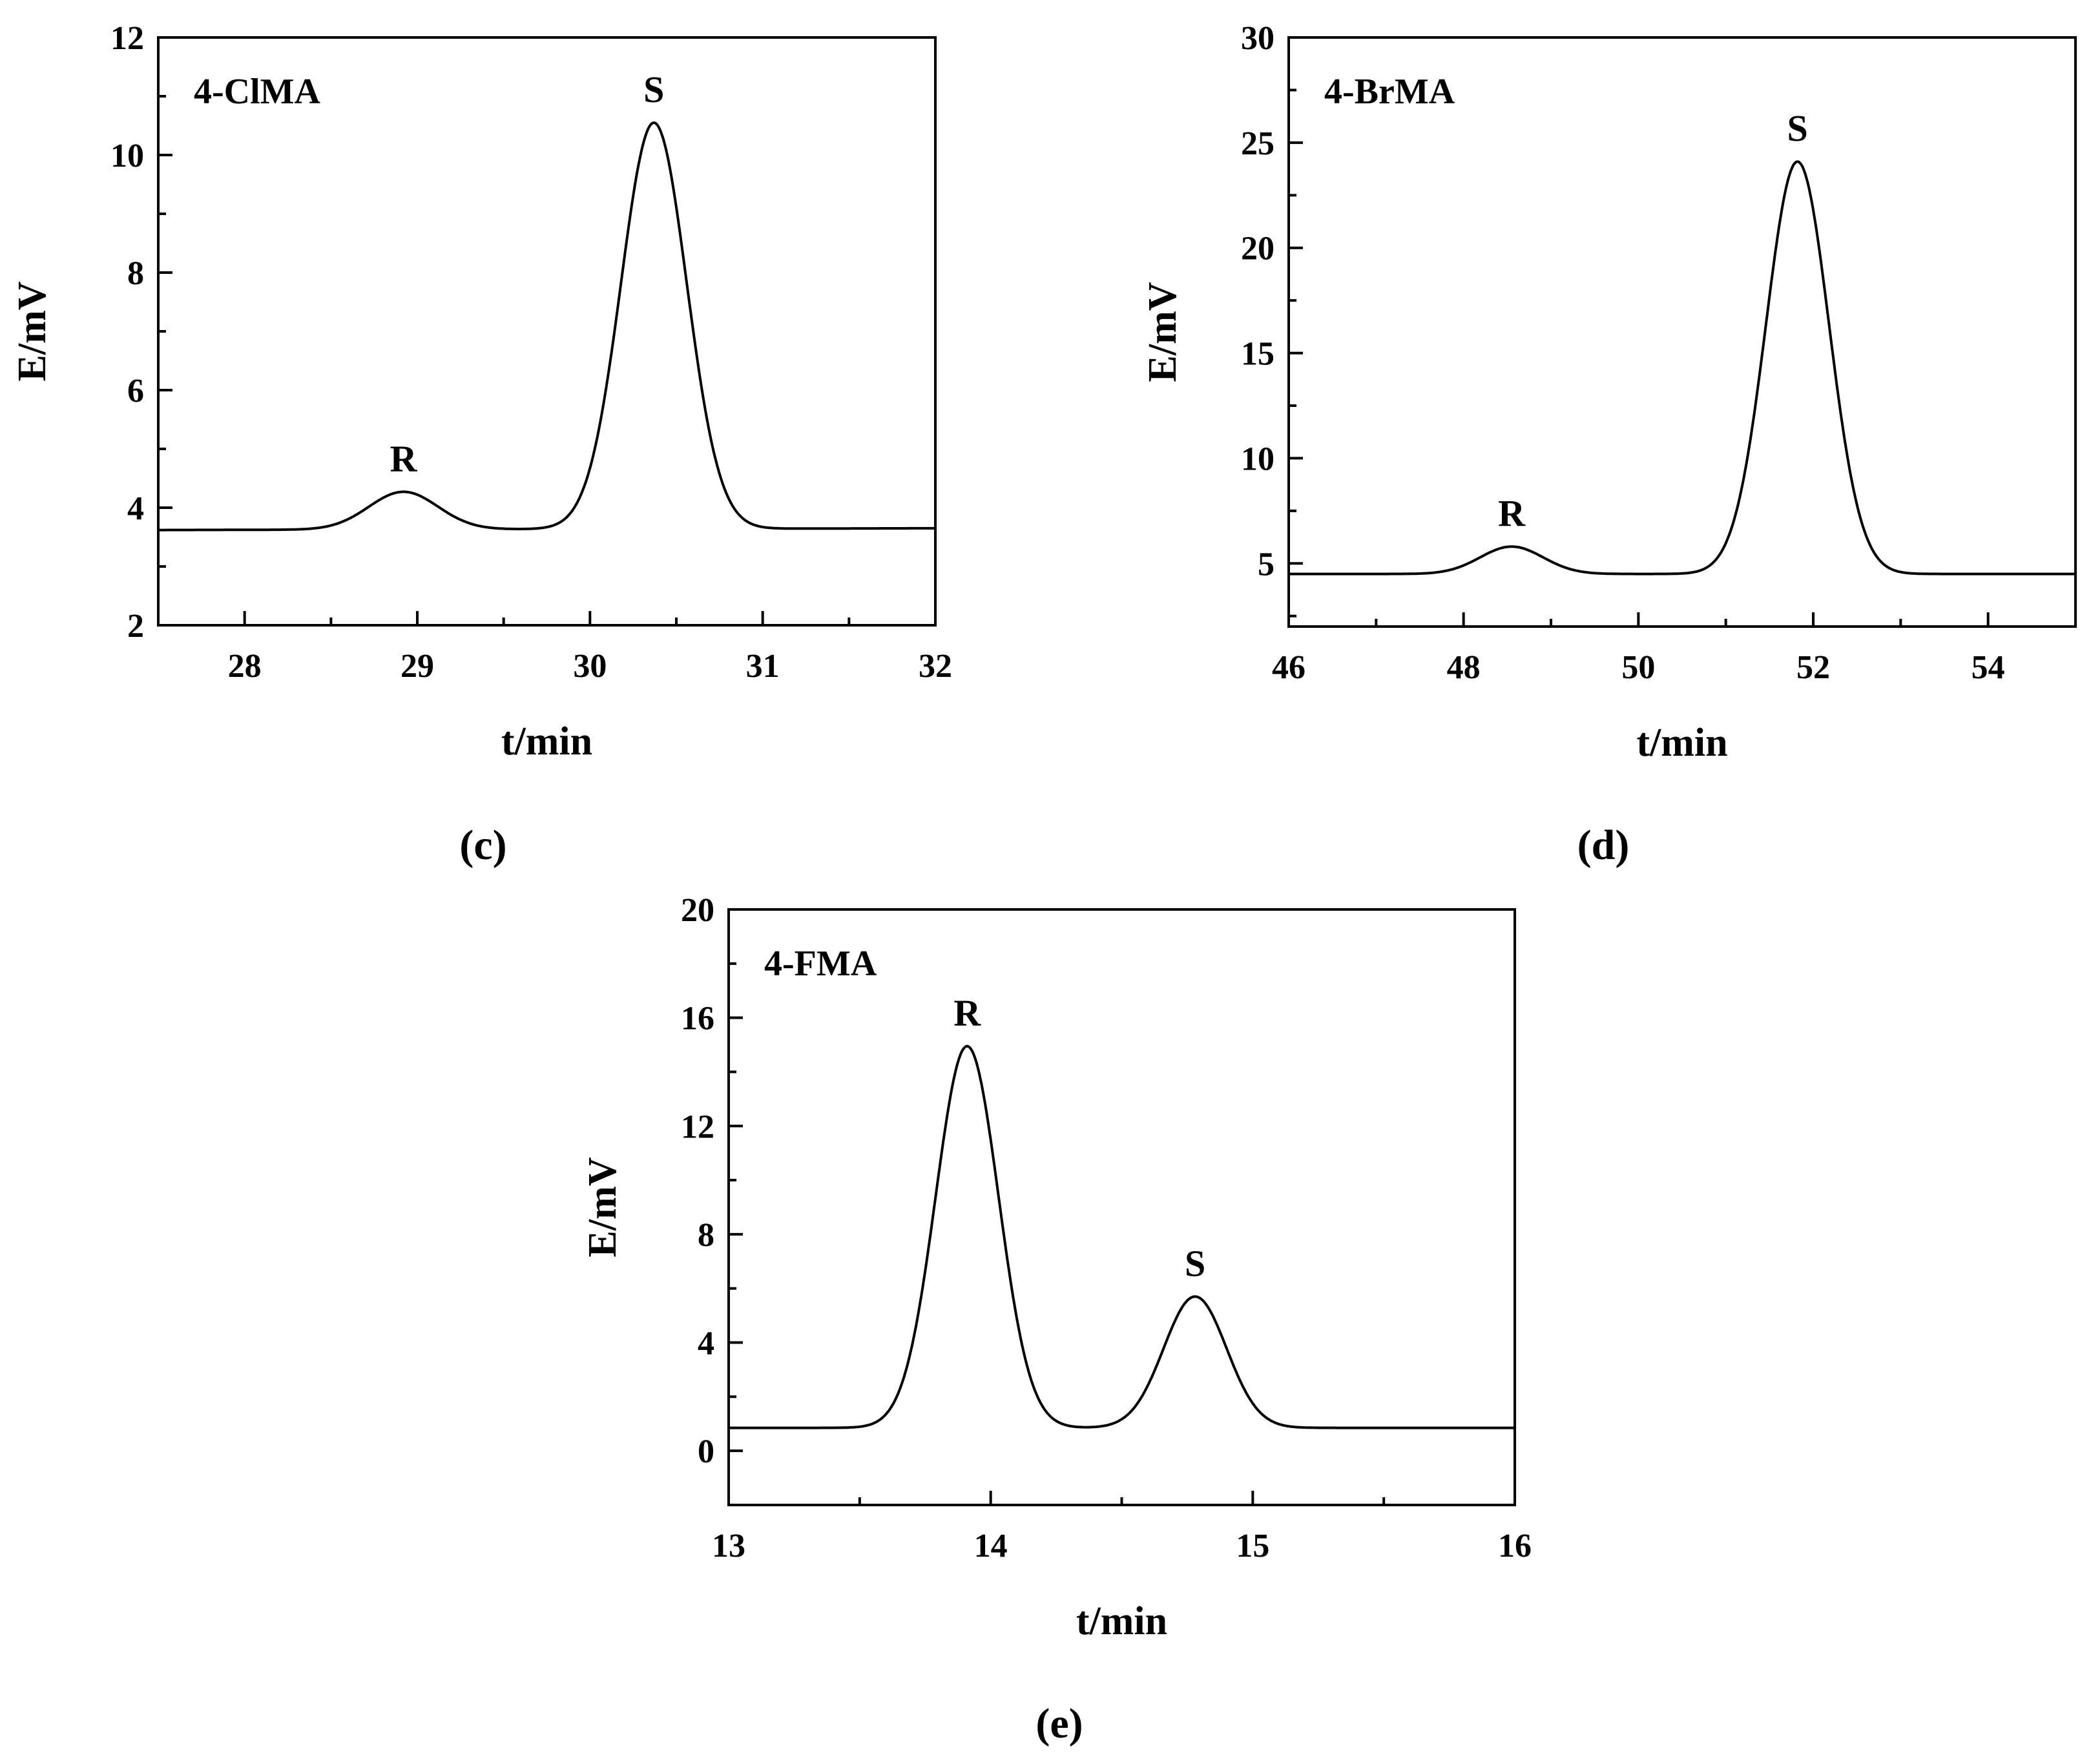 The image size is (2091, 1764). Describe the element at coordinates (1813, 667) in the screenshot. I see `x-tick-label: 52` at that location.